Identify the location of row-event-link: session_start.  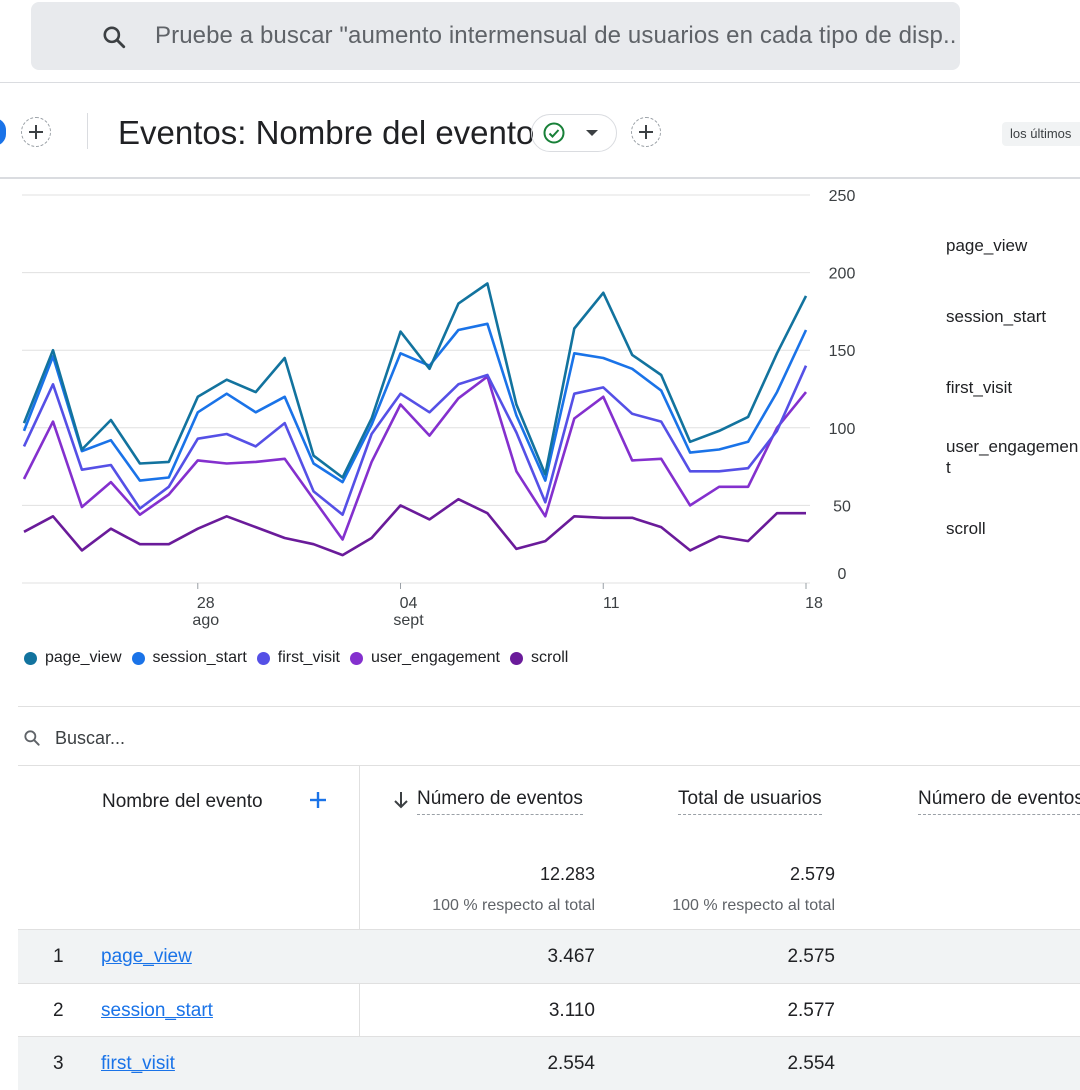
(157, 1010).